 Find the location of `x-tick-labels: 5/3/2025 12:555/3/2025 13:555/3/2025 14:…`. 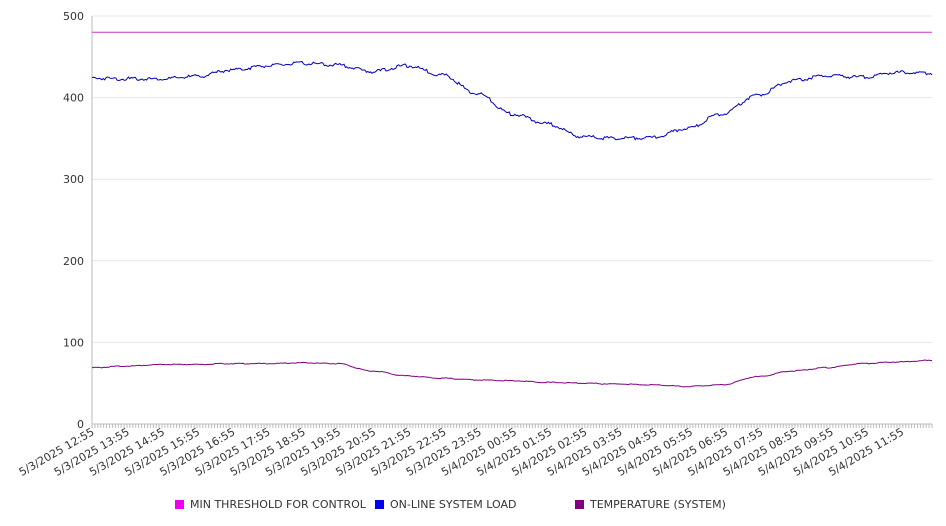

x-tick-labels: 5/3/2025 12:555/3/2025 13:555/3/2025 14:… is located at coordinates (461, 452).